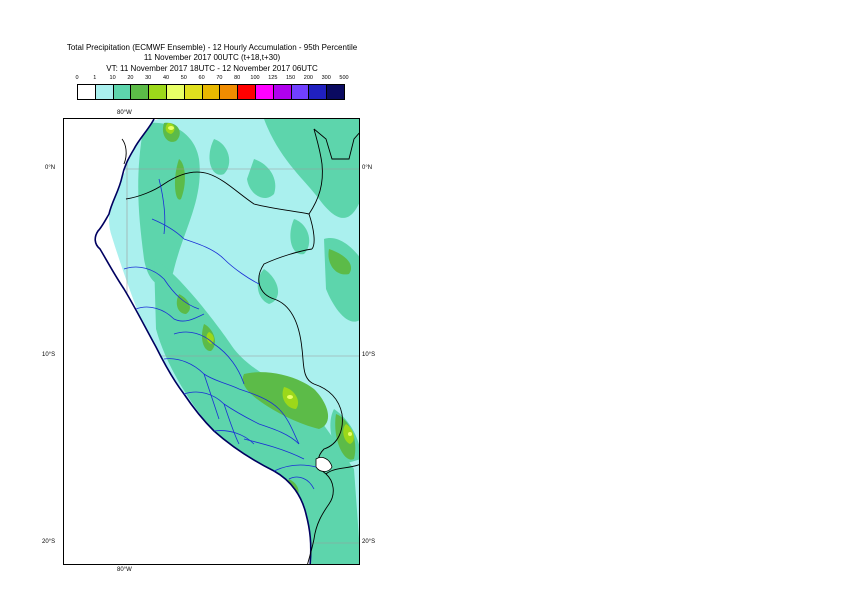  What do you see at coordinates (344, 78) in the screenshot?
I see `legend-label: 500` at bounding box center [344, 78].